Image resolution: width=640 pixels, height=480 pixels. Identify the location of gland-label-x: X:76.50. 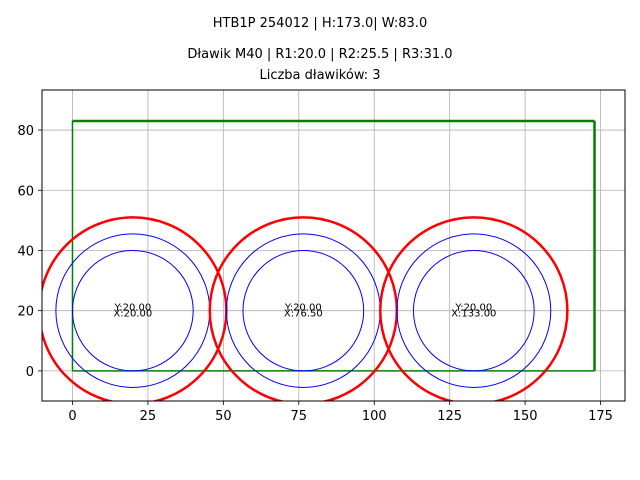
(303, 314).